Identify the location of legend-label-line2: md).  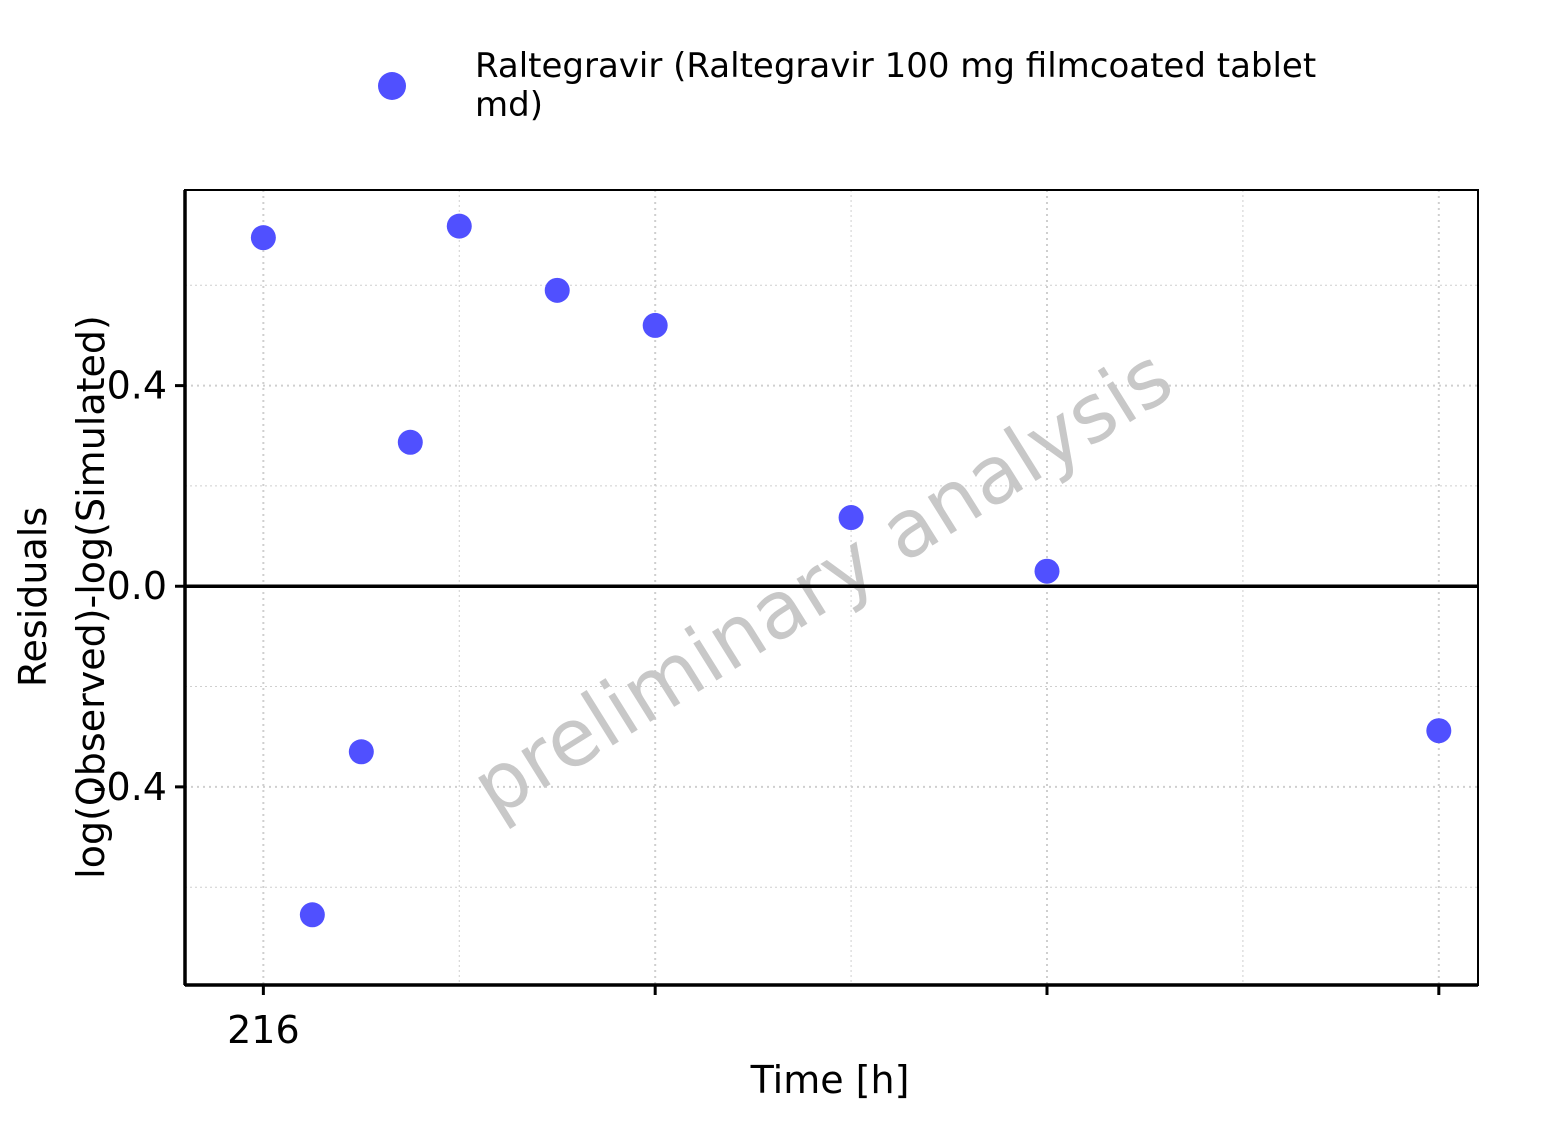
(509, 105).